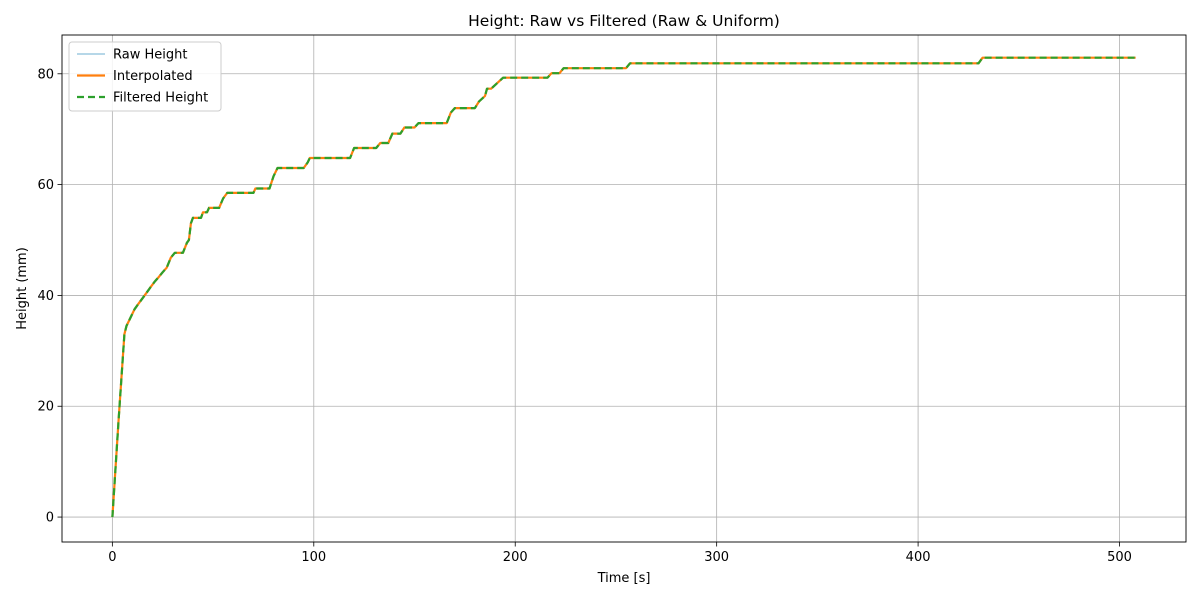  I want to click on legend-label: Interpolated, so click(153, 76).